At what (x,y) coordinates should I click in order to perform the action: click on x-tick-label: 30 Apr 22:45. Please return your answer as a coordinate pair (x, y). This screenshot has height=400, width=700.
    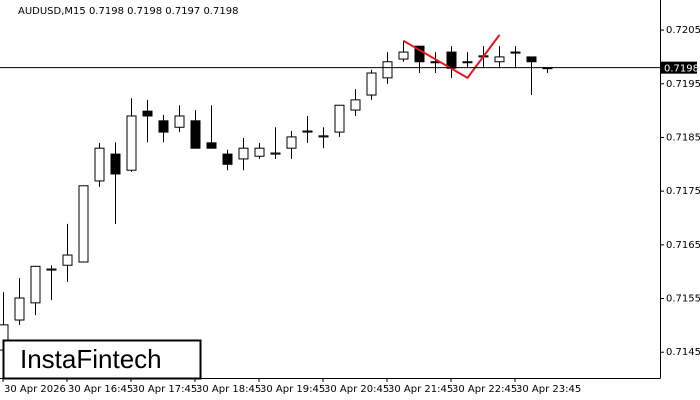
    Looking at the image, I should click on (484, 389).